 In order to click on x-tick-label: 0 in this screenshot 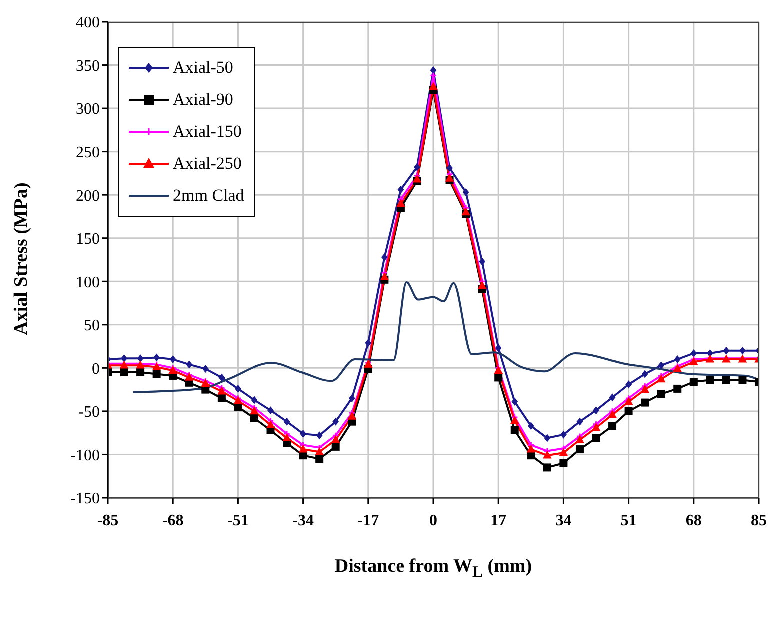, I will do `click(434, 521)`.